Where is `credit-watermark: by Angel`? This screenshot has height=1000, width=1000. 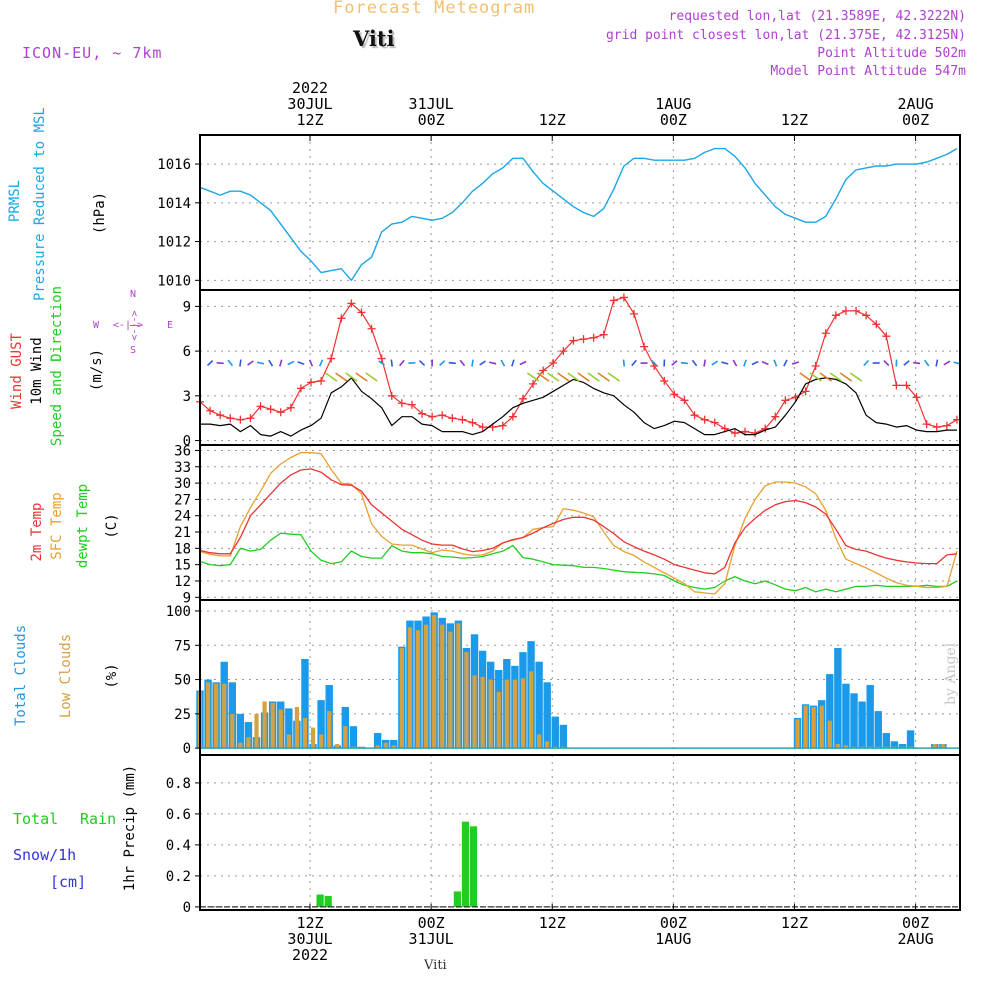 credit-watermark: by Angel is located at coordinates (951, 673).